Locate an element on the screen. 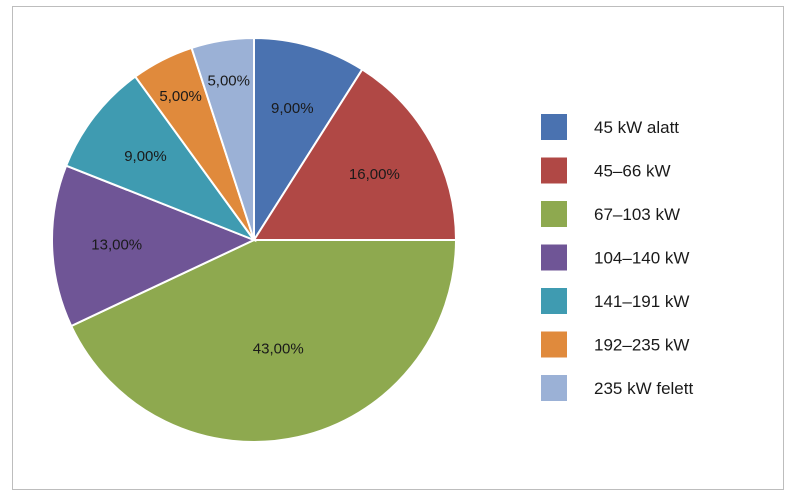  legend-label: 141–191 kW is located at coordinates (641, 301).